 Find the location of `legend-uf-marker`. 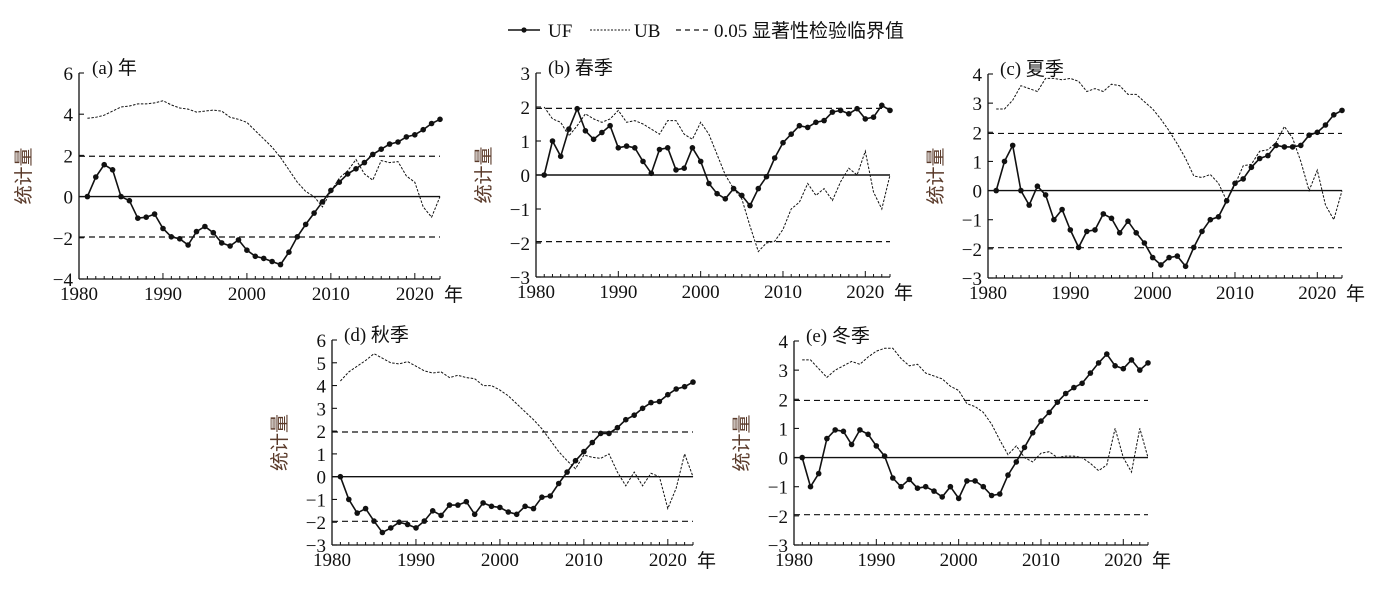

legend-uf-marker is located at coordinates (524, 30).